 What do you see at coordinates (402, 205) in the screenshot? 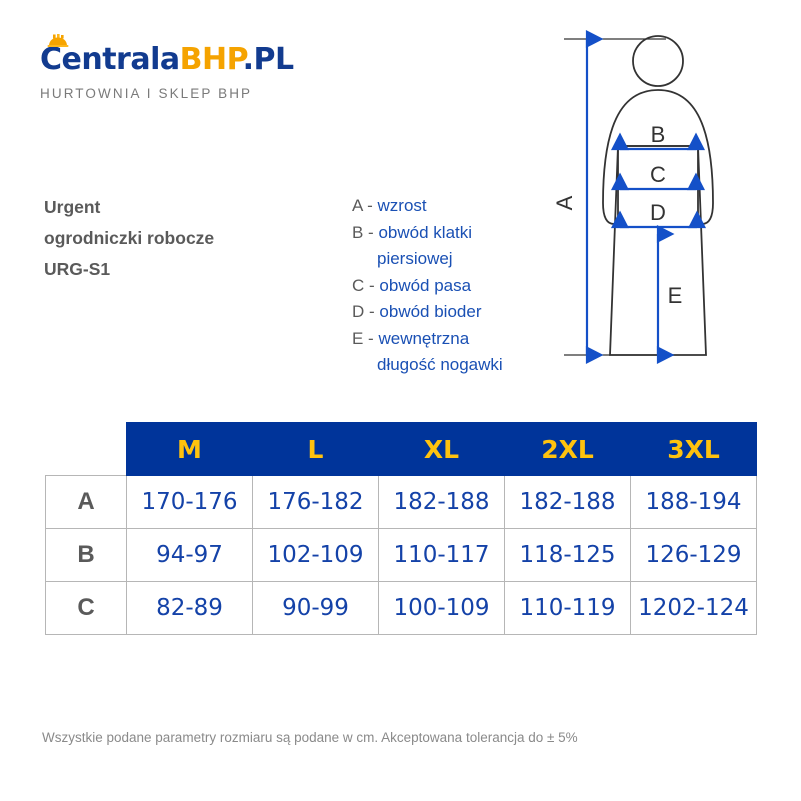
I see `legend-value-a: wzrost` at bounding box center [402, 205].